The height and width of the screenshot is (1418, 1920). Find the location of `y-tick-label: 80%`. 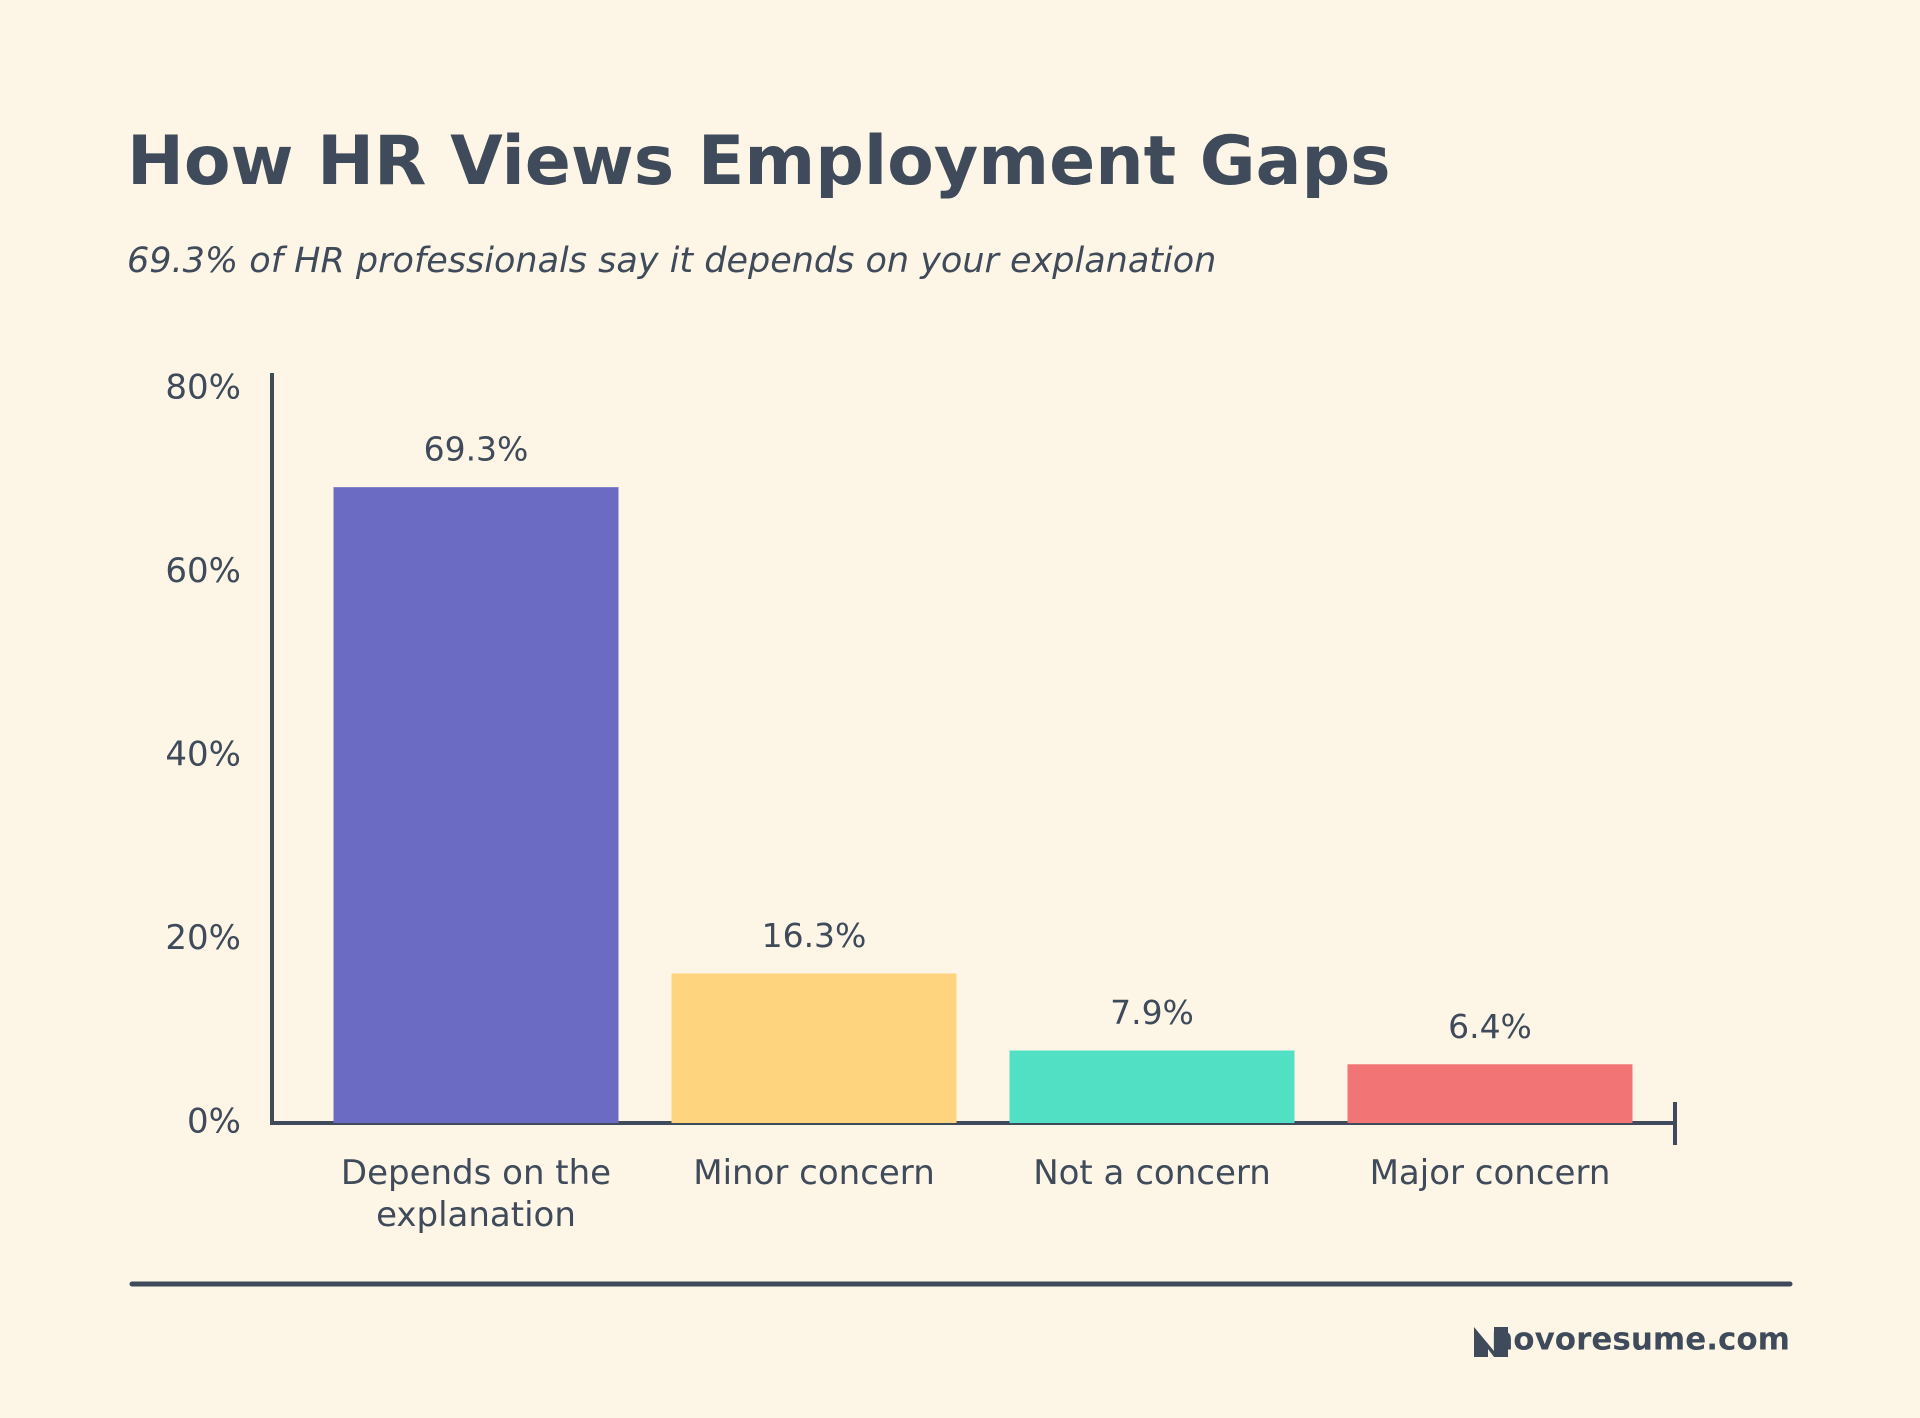

y-tick-label: 80% is located at coordinates (203, 388).